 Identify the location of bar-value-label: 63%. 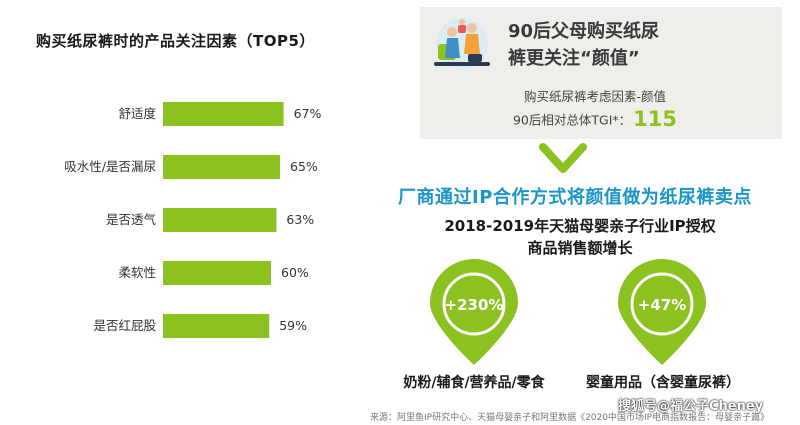
(300, 219).